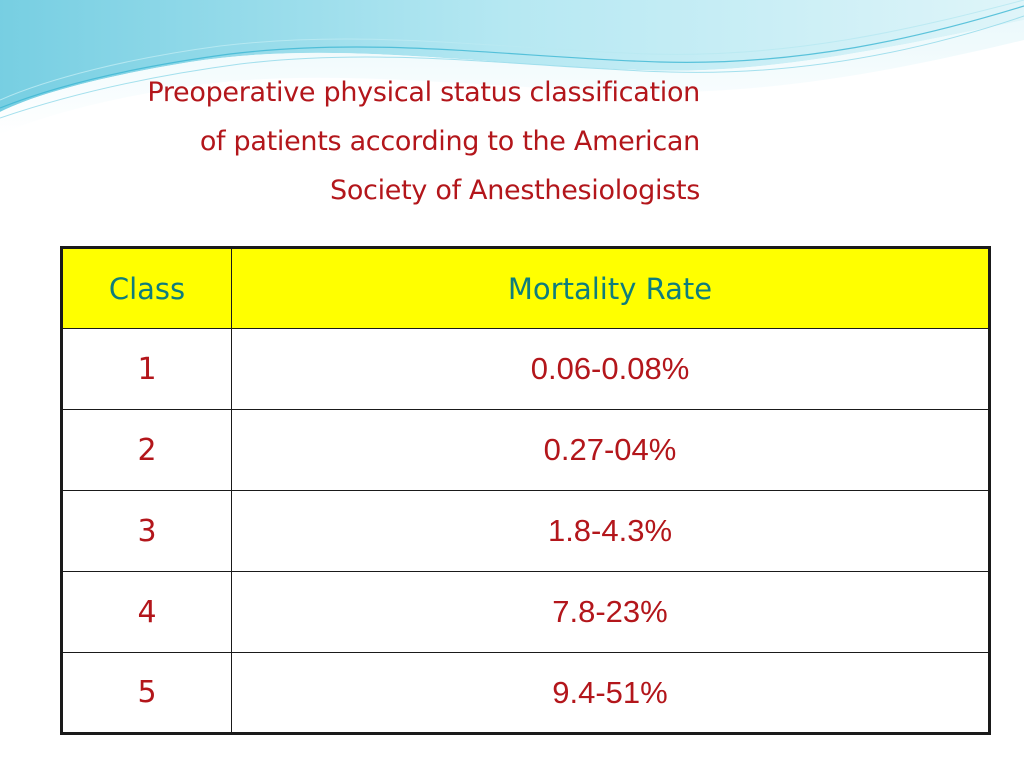 The image size is (1024, 768). Describe the element at coordinates (610, 693) in the screenshot. I see `mortality-rate-cell: 9.4-51%` at that location.